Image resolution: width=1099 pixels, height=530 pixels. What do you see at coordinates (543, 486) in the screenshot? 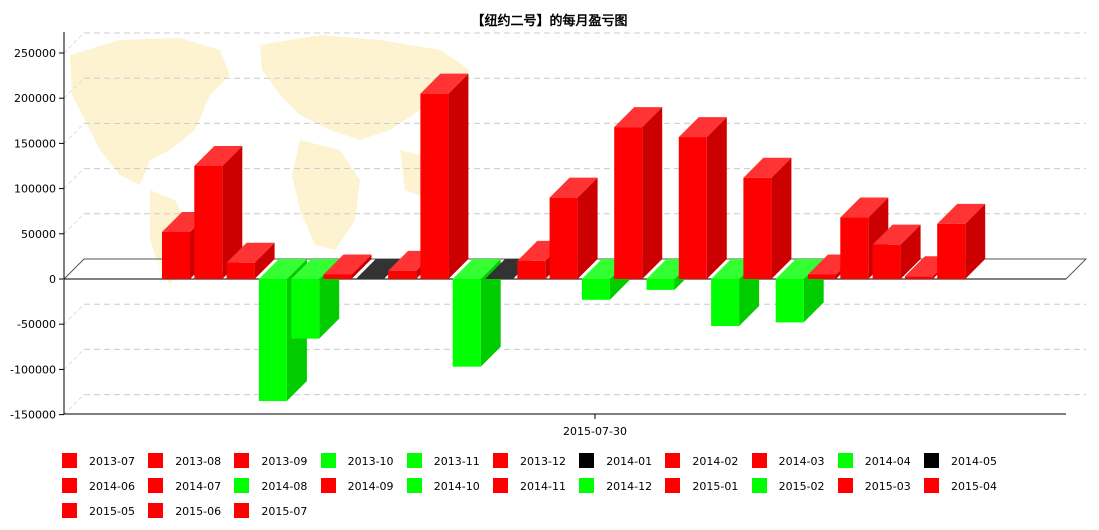
I see `legend-label: 2014-11` at bounding box center [543, 486].